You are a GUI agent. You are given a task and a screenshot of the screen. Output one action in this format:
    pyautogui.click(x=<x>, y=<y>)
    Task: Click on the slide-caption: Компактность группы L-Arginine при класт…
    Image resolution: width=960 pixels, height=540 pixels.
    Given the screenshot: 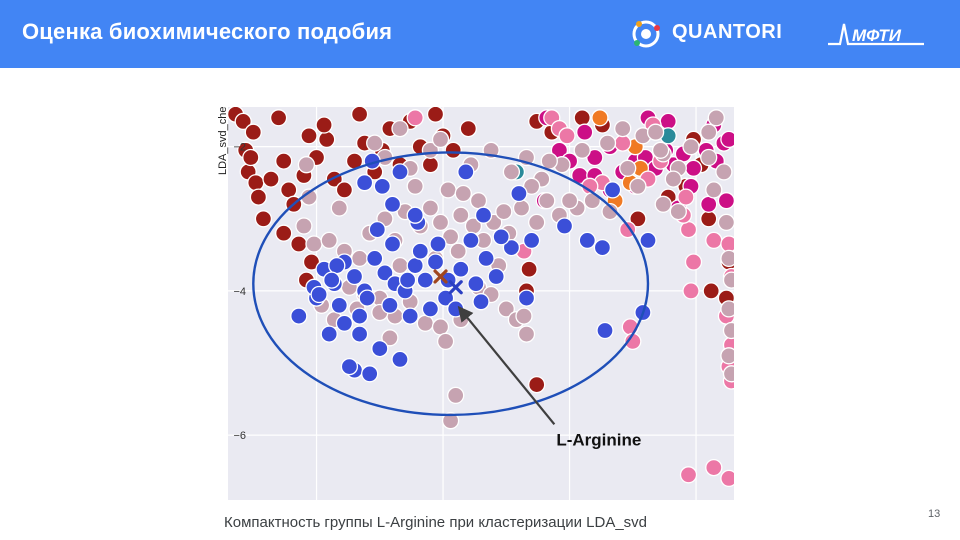 What is the action you would take?
    pyautogui.click(x=436, y=522)
    